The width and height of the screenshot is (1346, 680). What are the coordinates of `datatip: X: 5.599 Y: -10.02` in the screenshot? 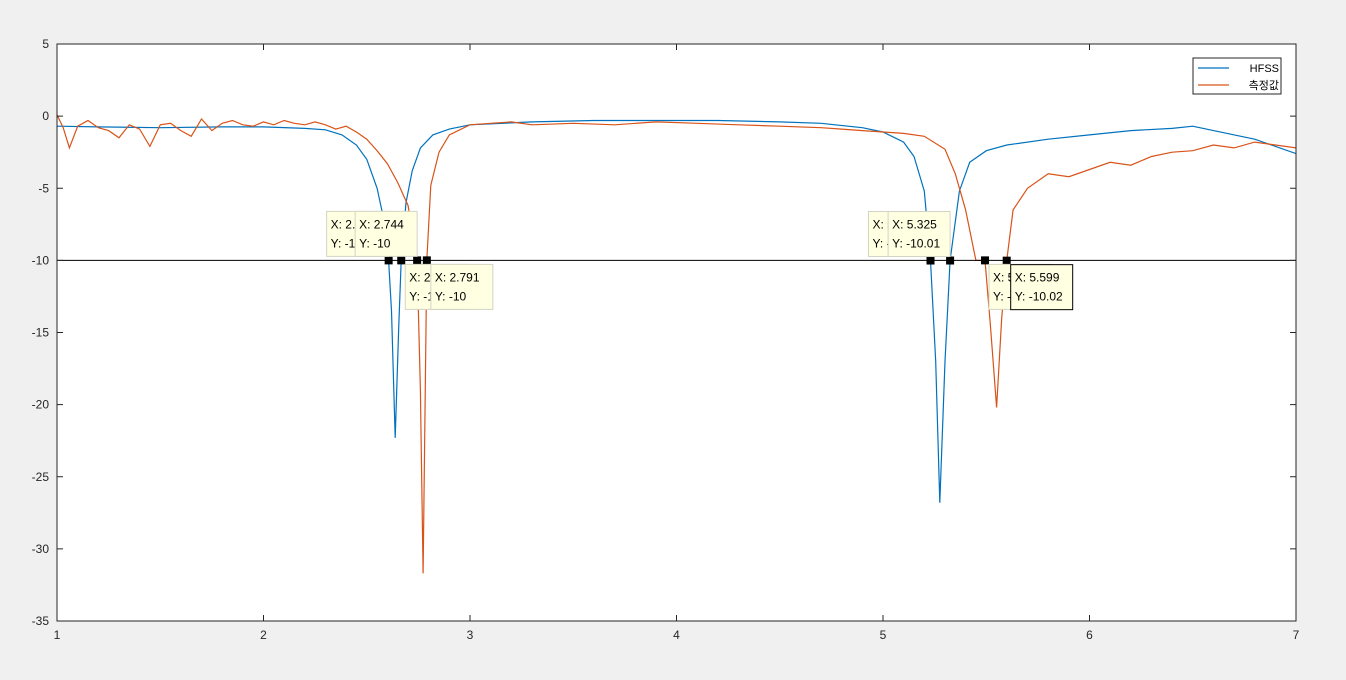 It's located at (1042, 287).